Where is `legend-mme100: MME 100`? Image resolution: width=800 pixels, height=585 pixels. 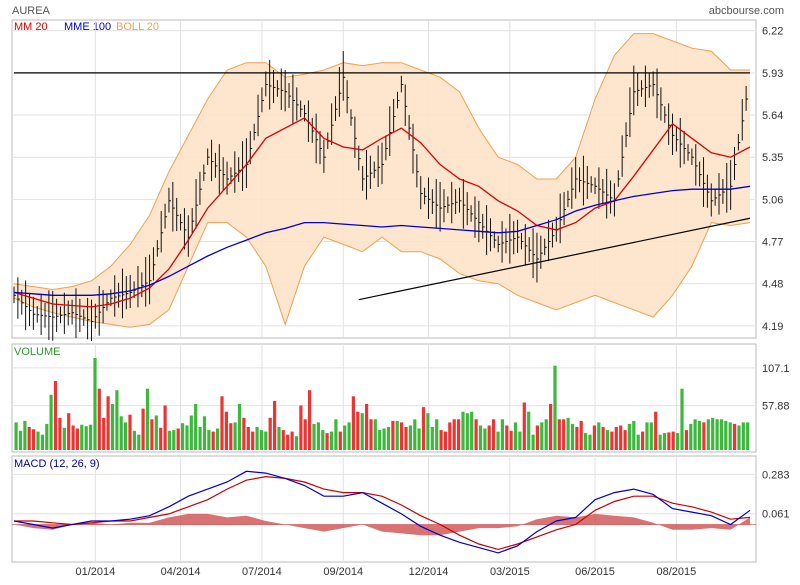 legend-mme100: MME 100 is located at coordinates (87, 27).